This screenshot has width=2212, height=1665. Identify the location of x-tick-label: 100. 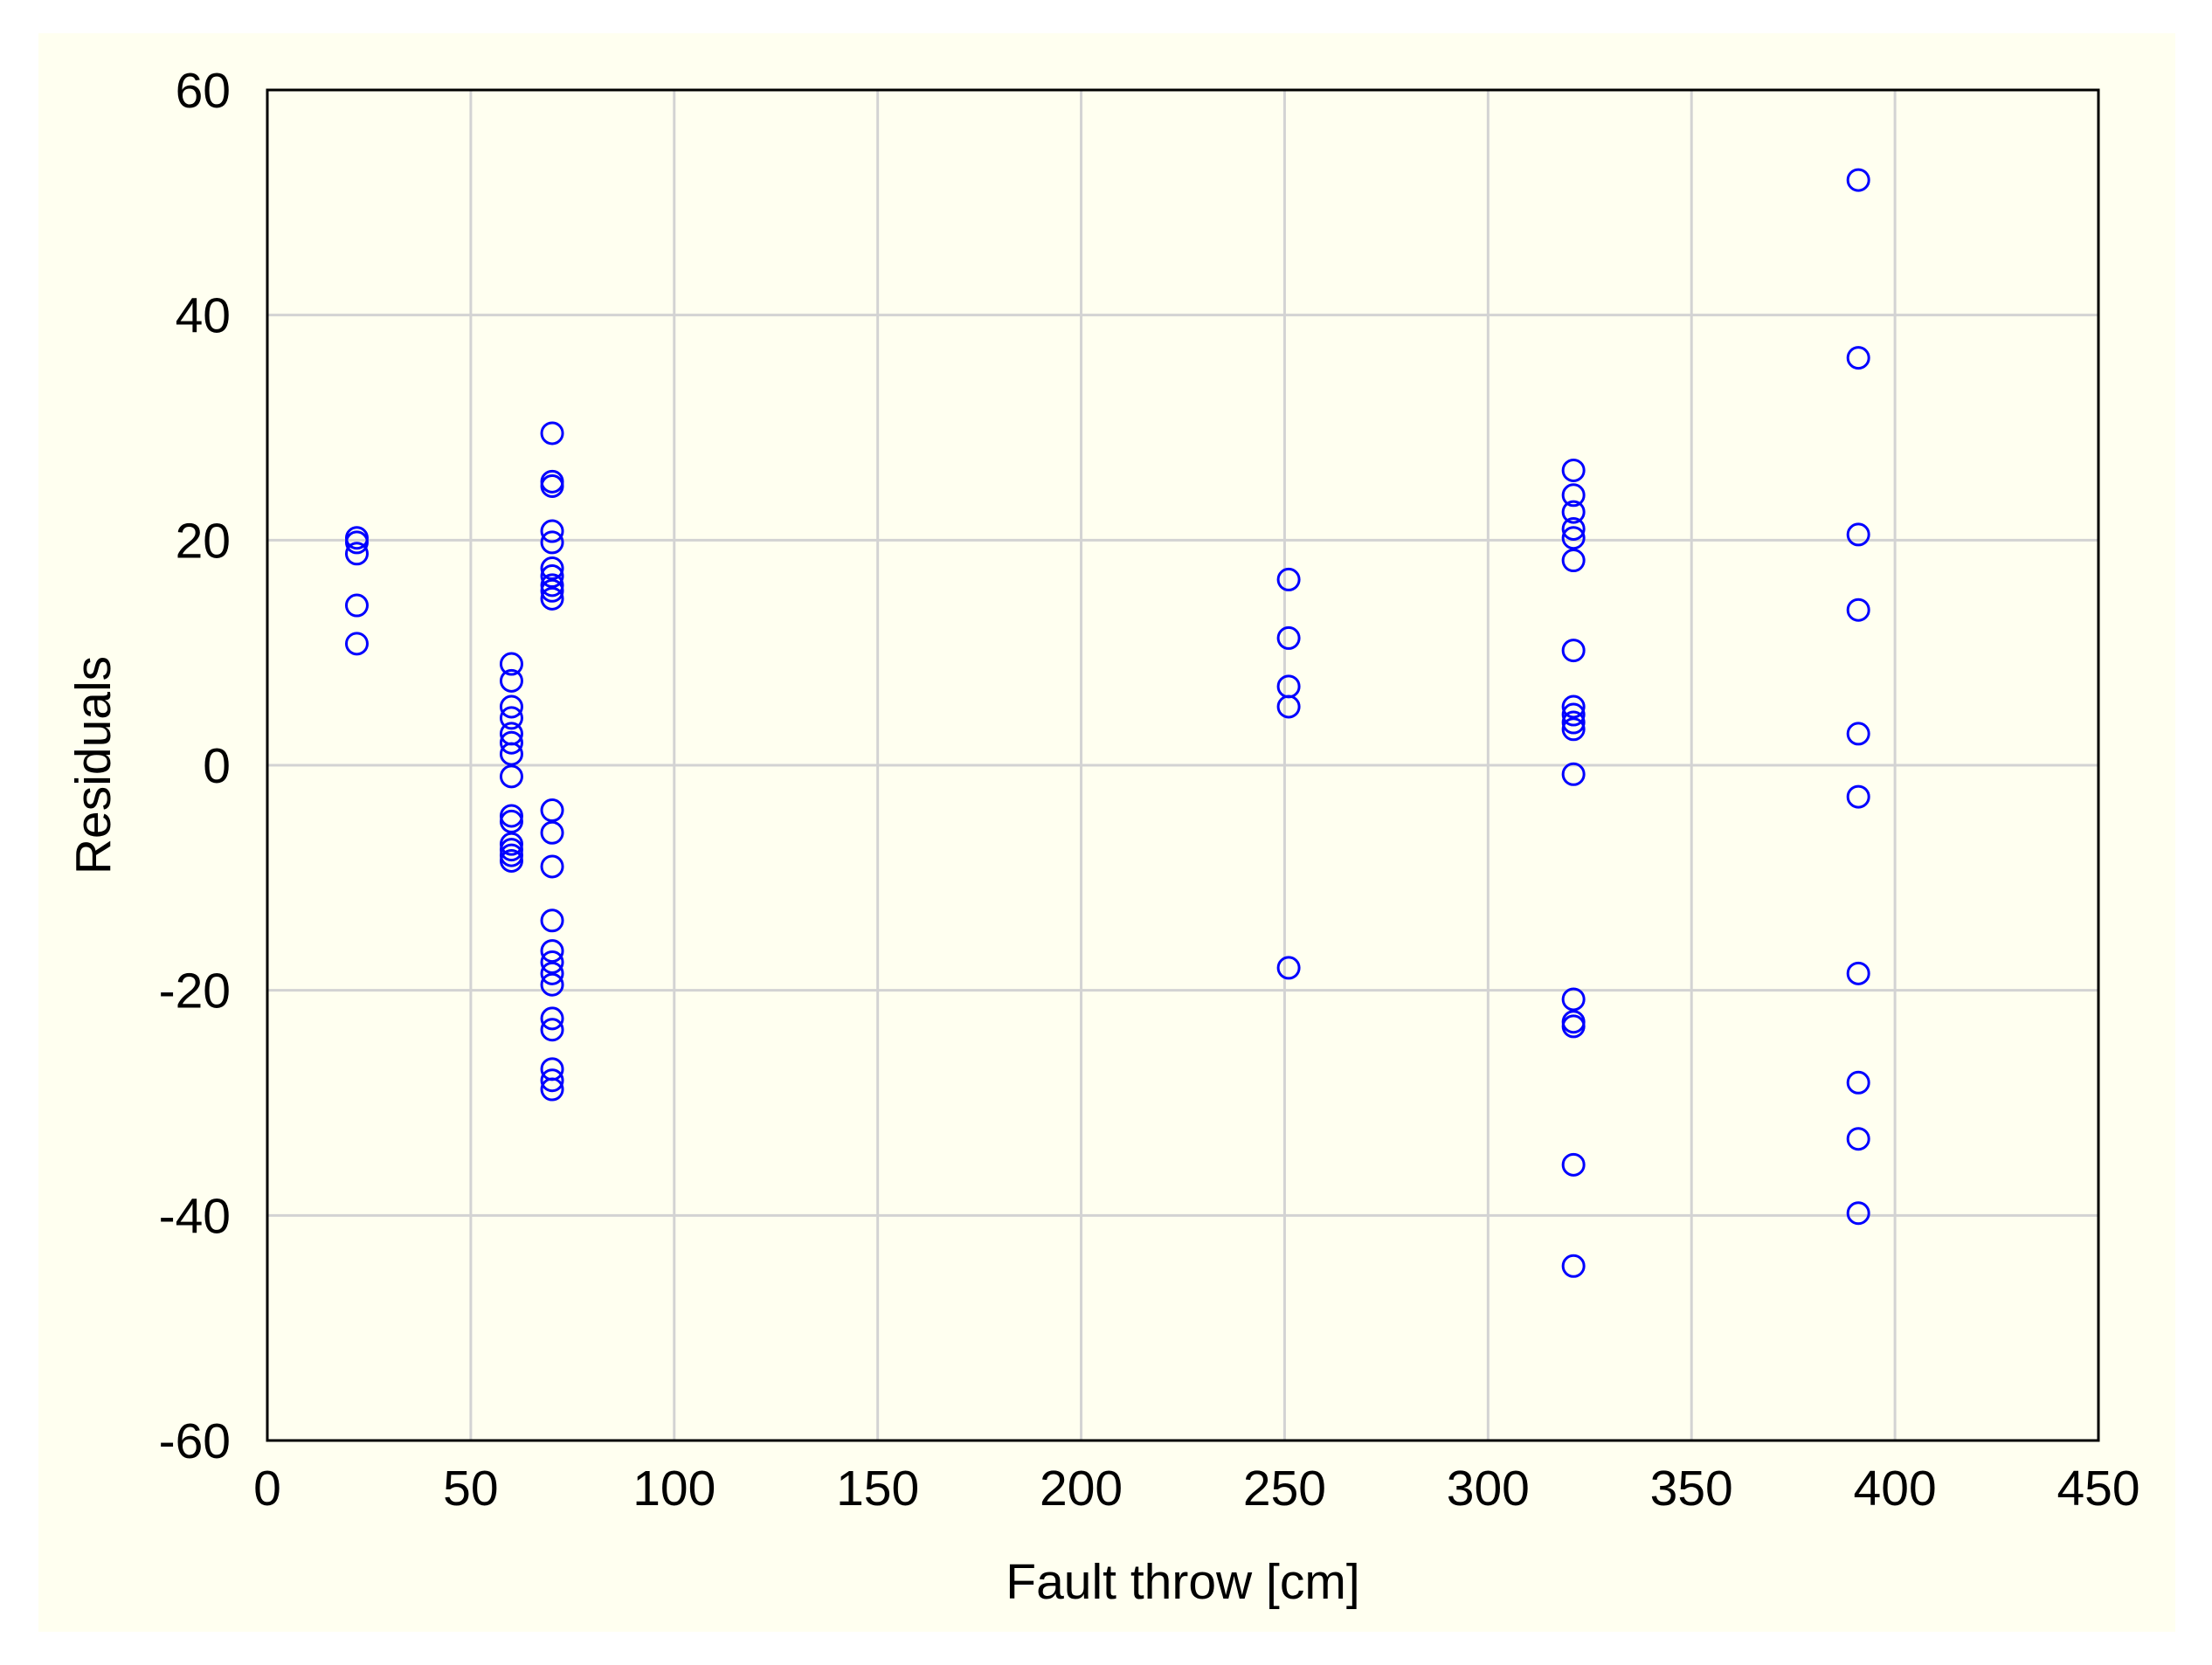
(673, 1488).